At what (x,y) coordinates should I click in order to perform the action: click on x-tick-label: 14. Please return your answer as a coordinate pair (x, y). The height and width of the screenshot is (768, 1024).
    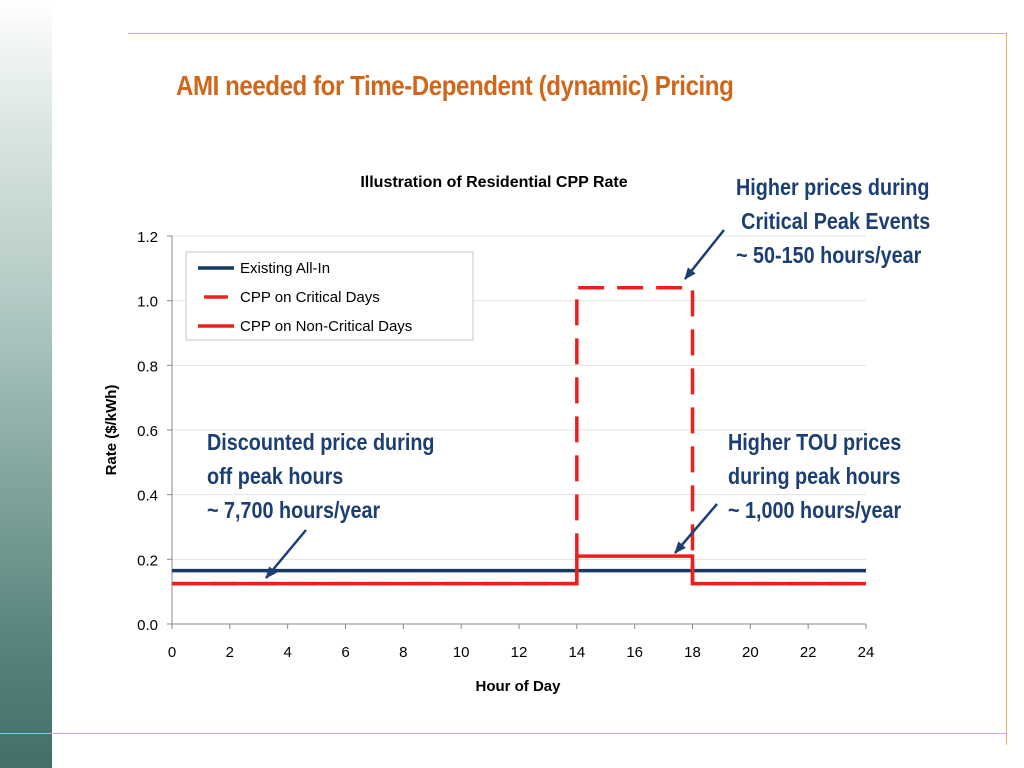
    Looking at the image, I should click on (576, 652).